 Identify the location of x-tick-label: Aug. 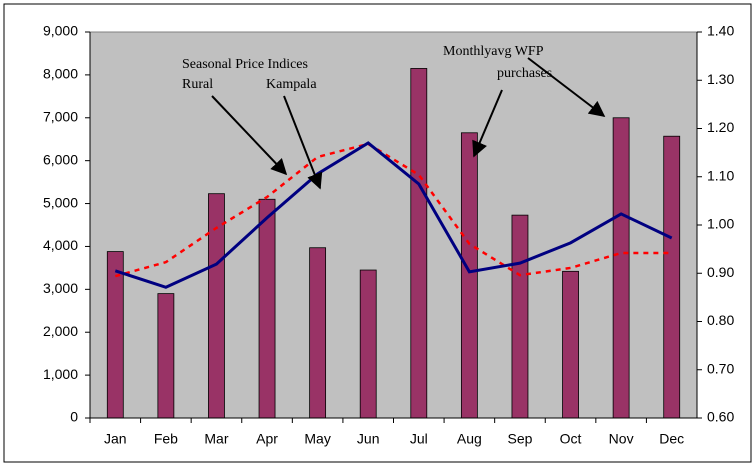
(469, 439).